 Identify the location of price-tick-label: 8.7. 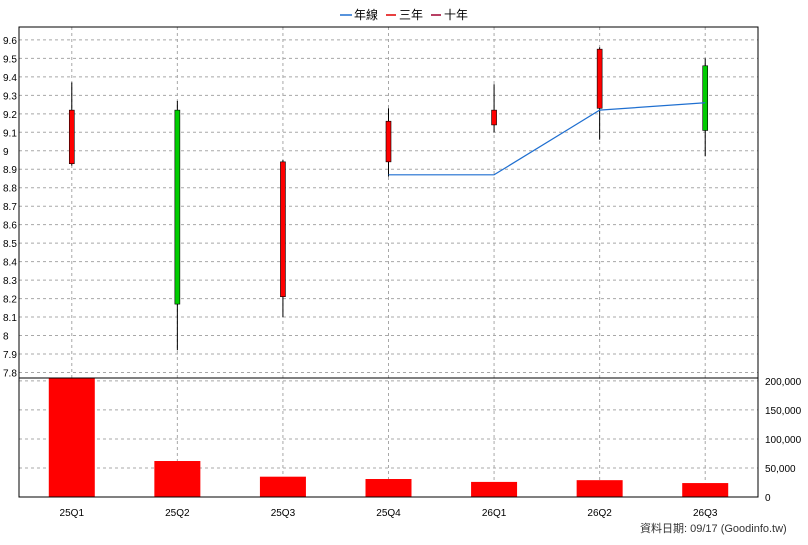
(10, 207).